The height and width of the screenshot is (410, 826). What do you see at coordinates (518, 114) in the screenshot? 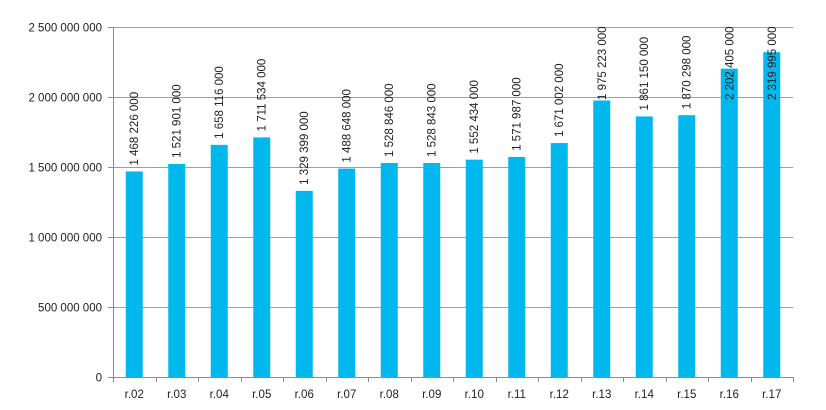
I see `data-label: 1 571 987 000` at bounding box center [518, 114].